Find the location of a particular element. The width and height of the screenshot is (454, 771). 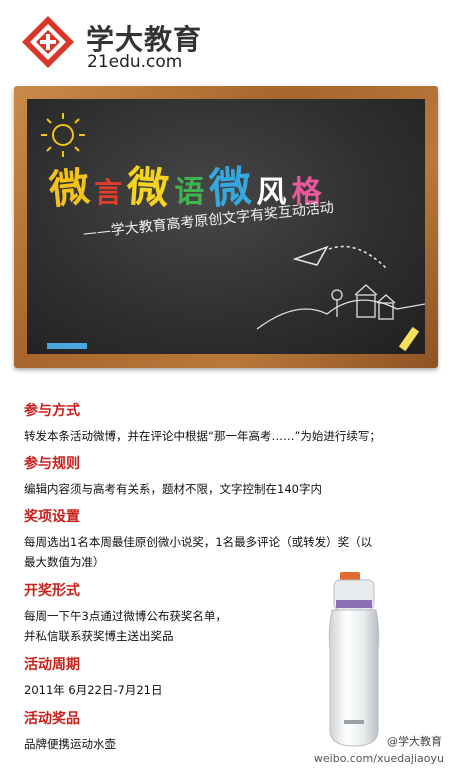

section-line: 最大数值为准） is located at coordinates (64, 562).